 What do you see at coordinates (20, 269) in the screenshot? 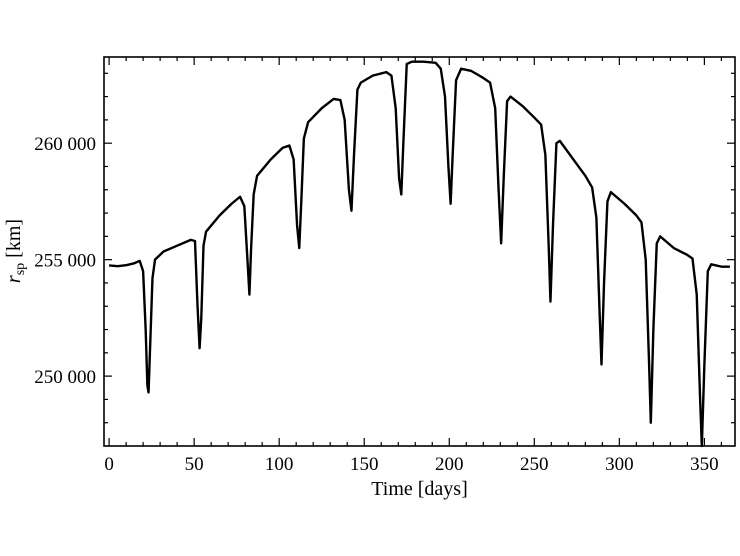
I see `y-axis-title-sub: sp` at bounding box center [20, 269].